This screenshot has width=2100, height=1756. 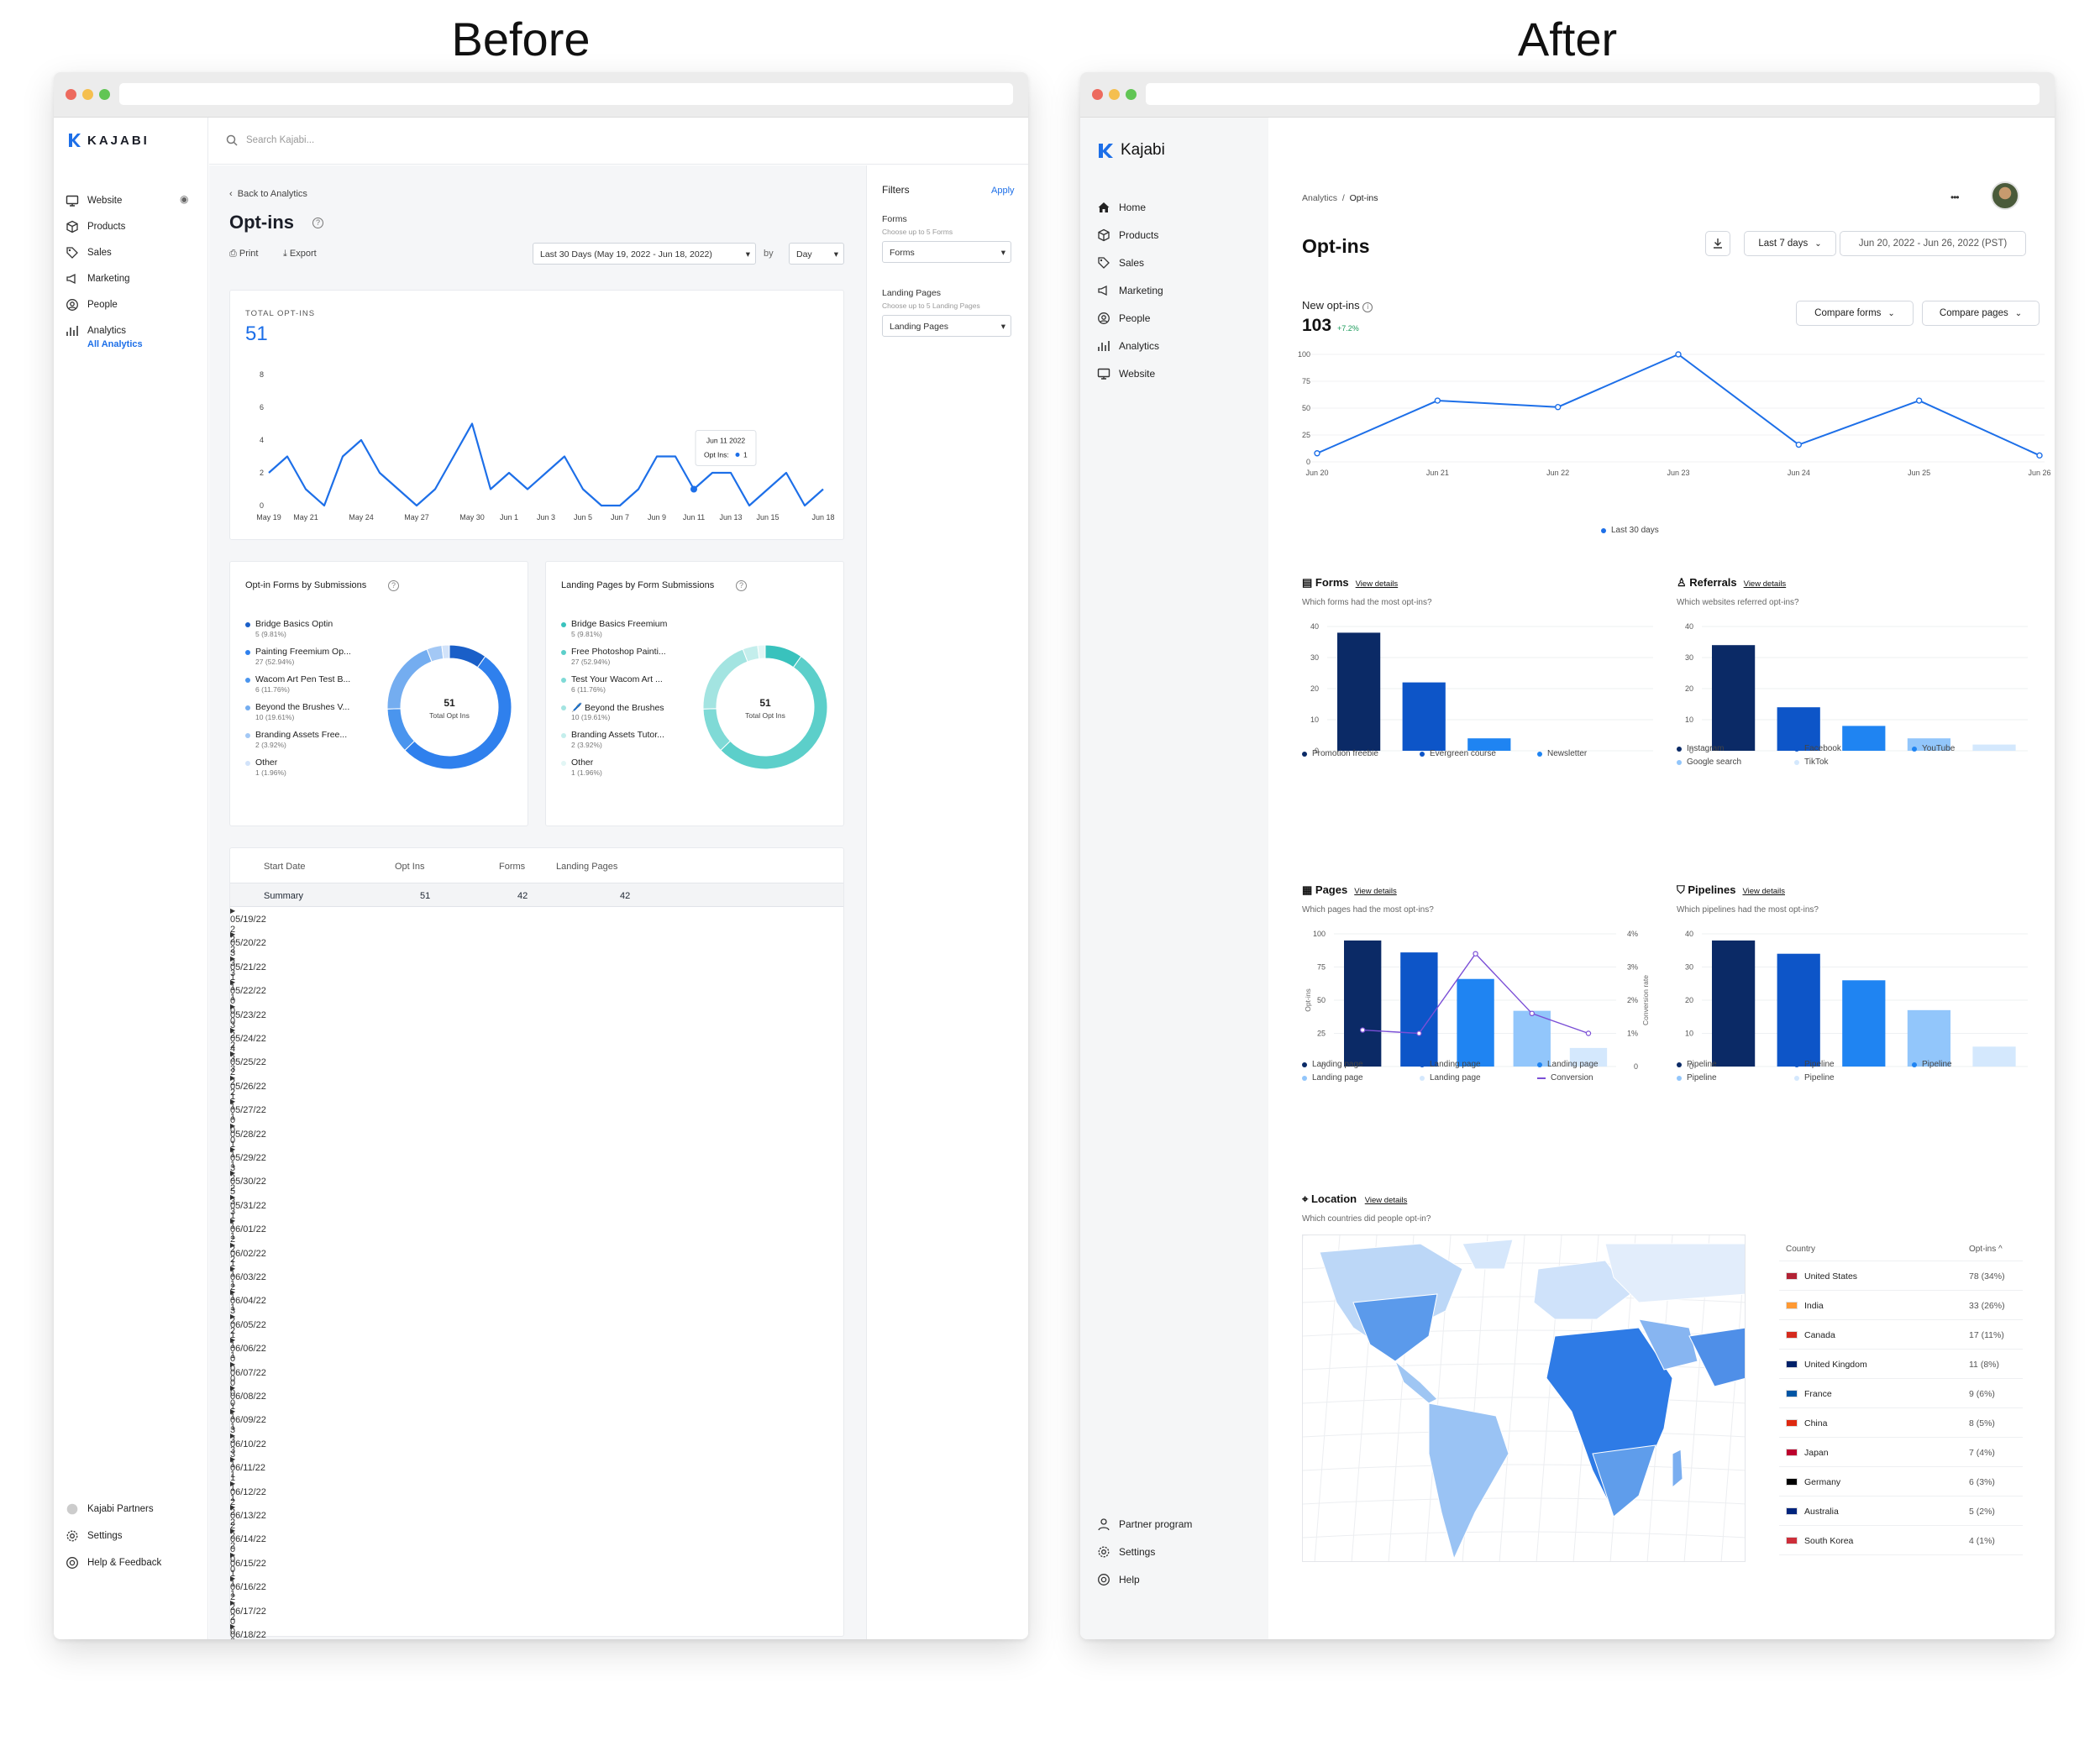 What do you see at coordinates (1901, 1394) in the screenshot?
I see `country-row: France 9 (6%)` at bounding box center [1901, 1394].